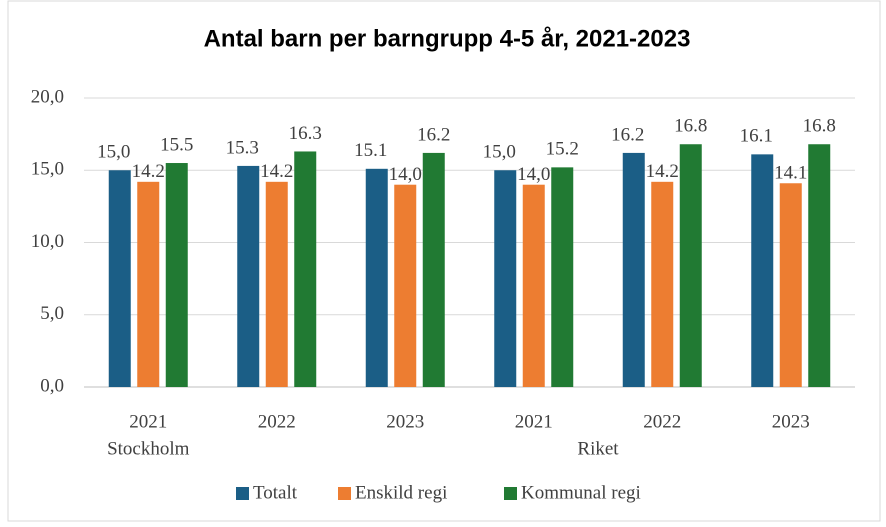 Image resolution: width=886 pixels, height=527 pixels. I want to click on data-label: 15.1, so click(370, 150).